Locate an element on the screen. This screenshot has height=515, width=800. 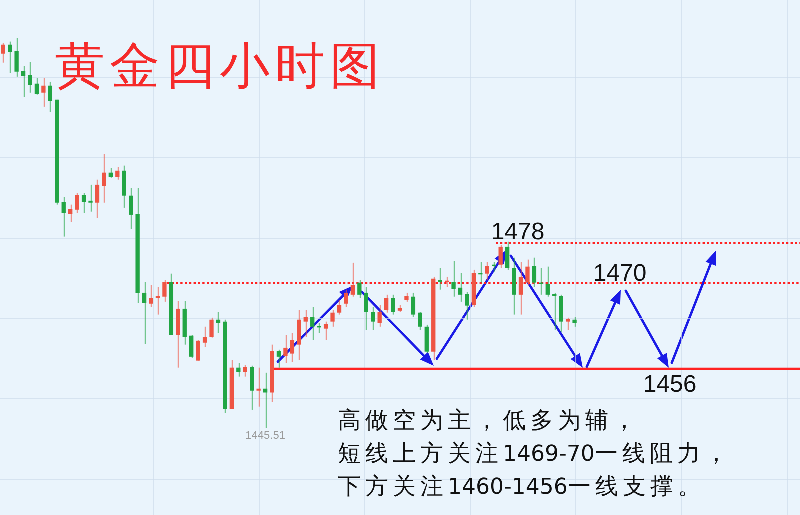
chart-title: 黄金四小时图 is located at coordinates (220, 66).